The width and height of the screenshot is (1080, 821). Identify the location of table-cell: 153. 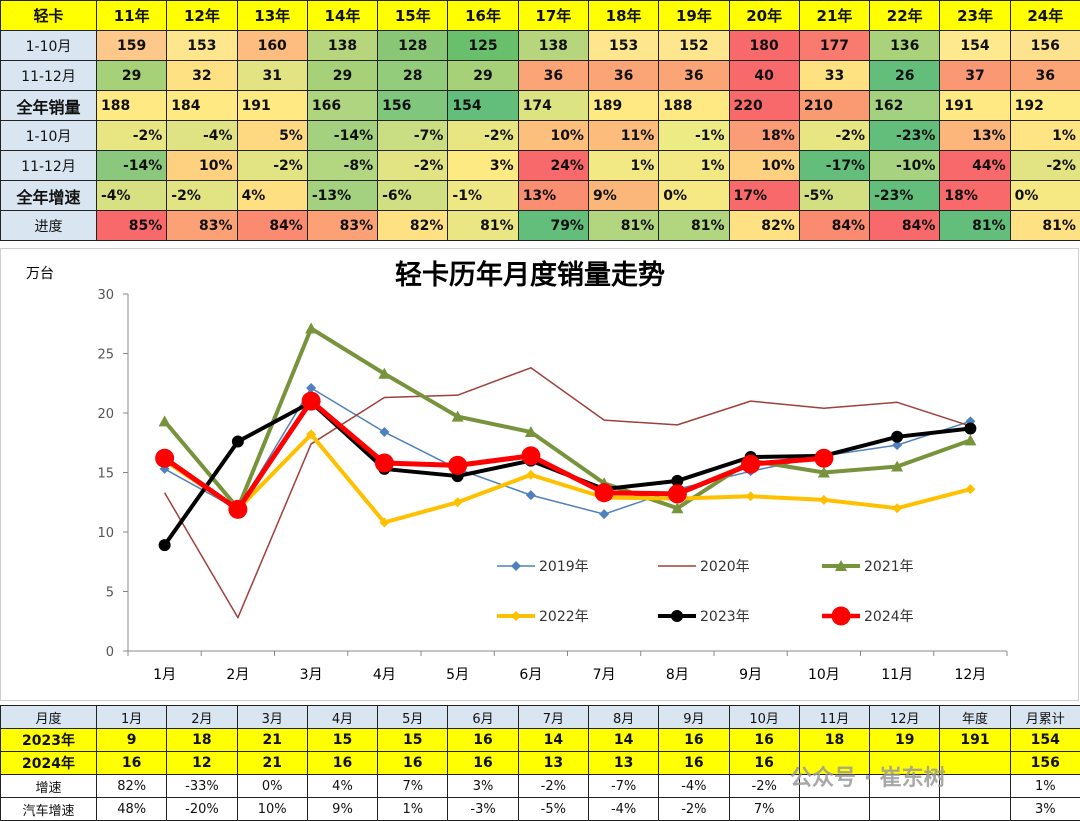
(202, 45).